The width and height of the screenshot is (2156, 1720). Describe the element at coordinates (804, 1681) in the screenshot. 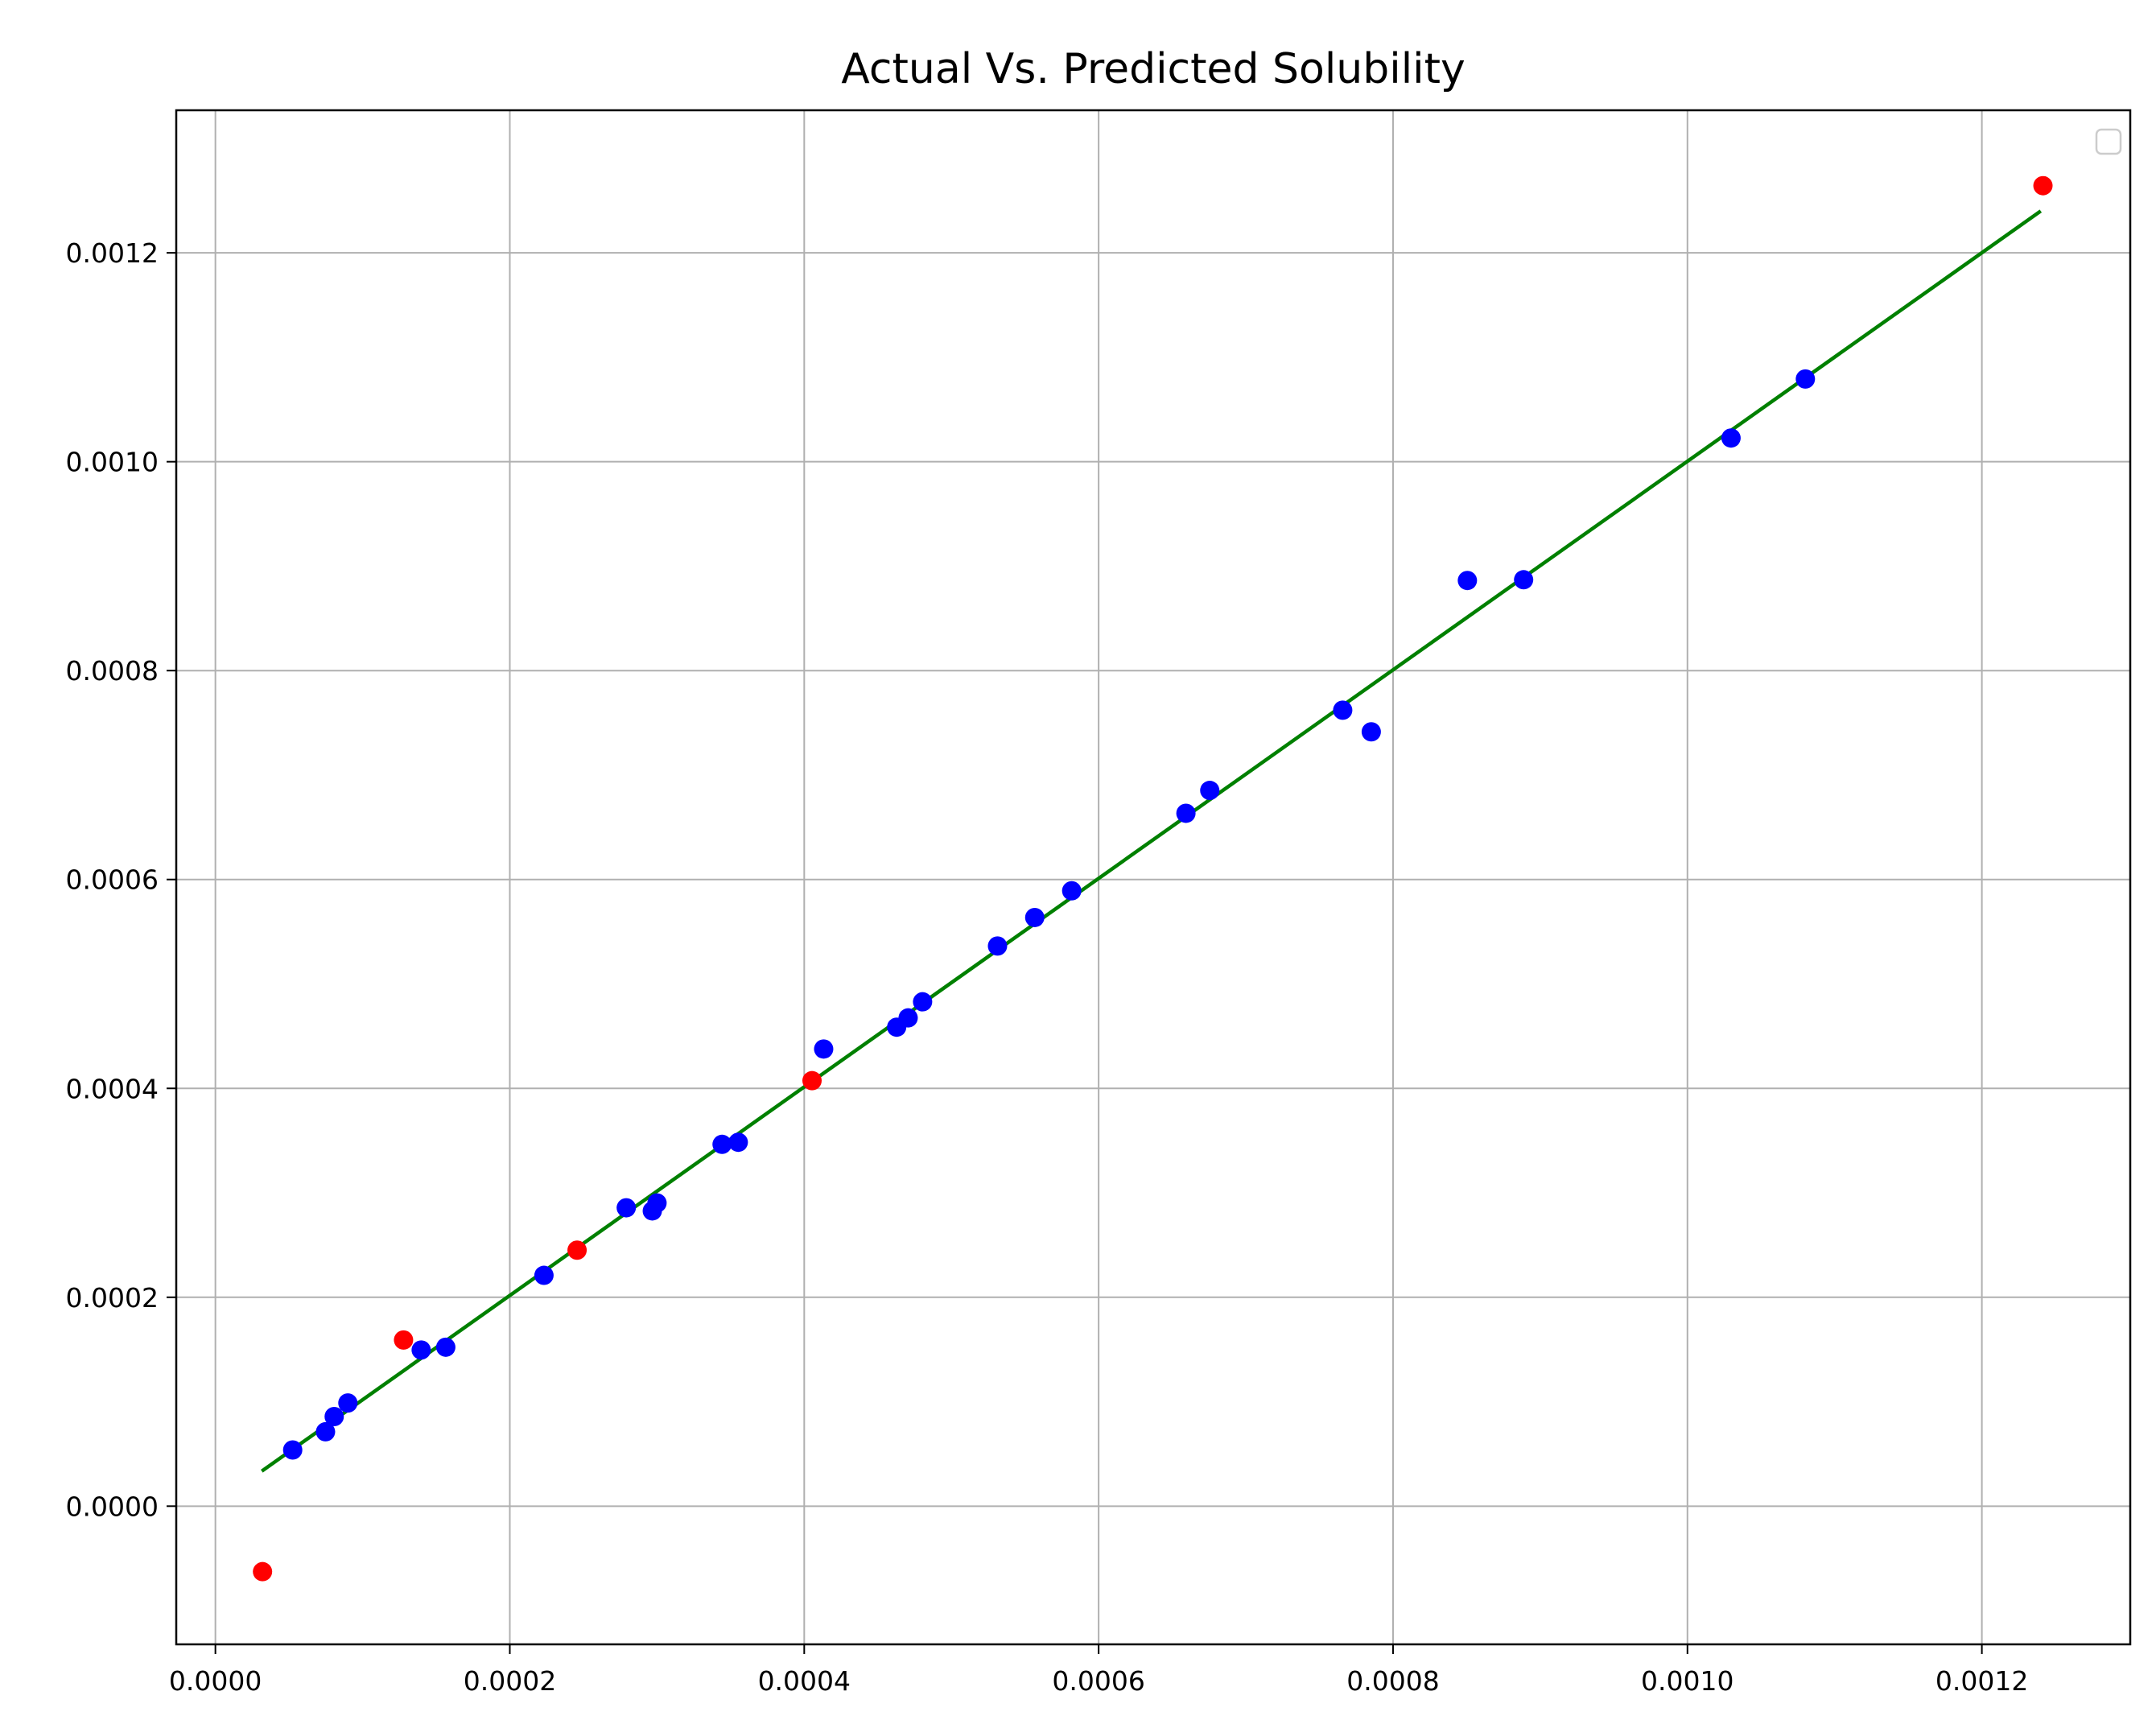

I see `x-tick-label: 0.0004` at that location.